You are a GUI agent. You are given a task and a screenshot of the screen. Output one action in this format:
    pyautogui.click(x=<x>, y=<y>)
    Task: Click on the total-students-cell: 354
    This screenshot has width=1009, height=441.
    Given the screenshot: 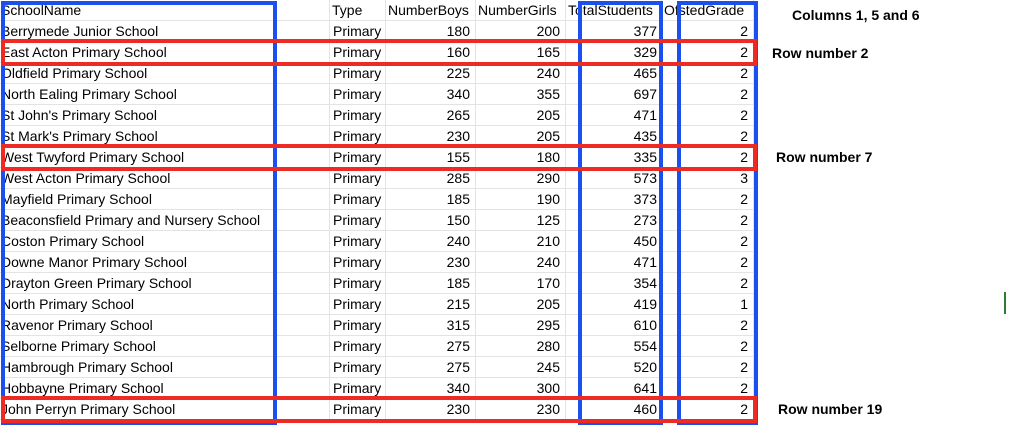 What is the action you would take?
    pyautogui.click(x=614, y=283)
    